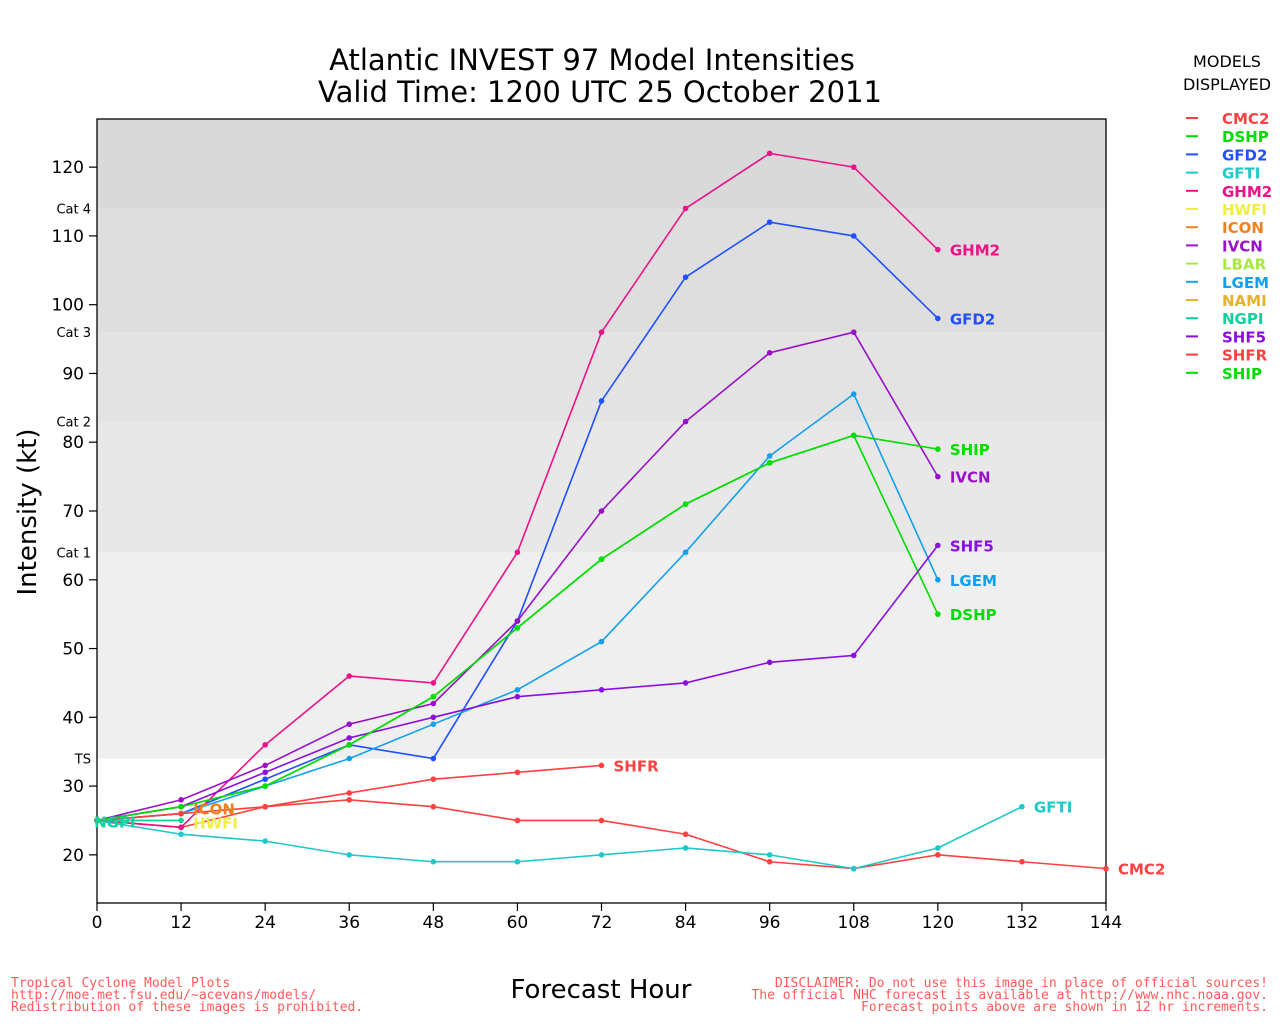 Image resolution: width=1280 pixels, height=1024 pixels. I want to click on band-label-cat-4: Cat 4, so click(73, 209).